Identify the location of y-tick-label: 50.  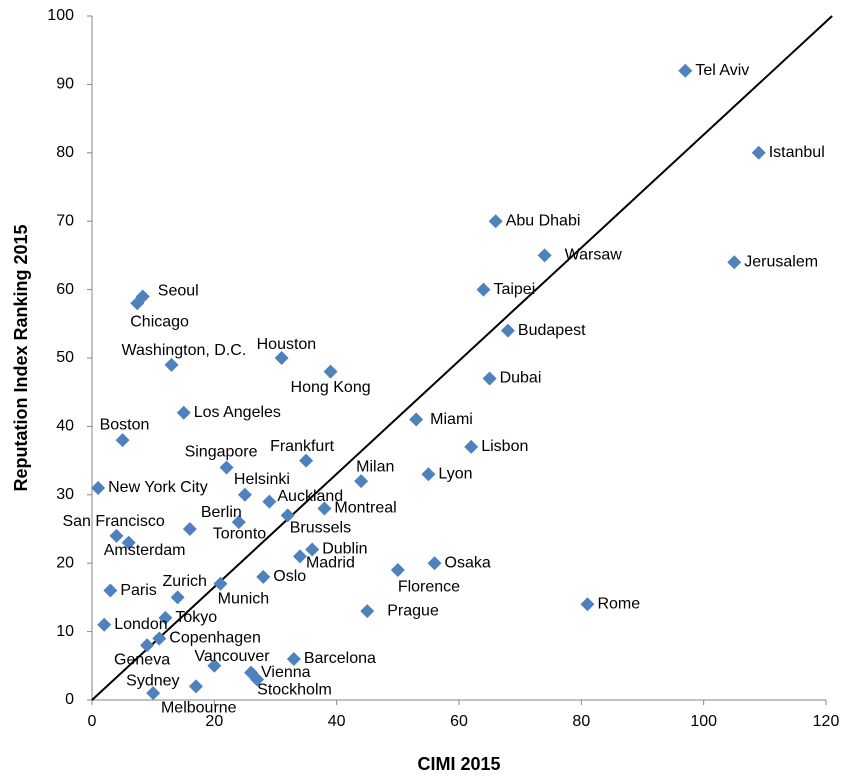
(65, 357).